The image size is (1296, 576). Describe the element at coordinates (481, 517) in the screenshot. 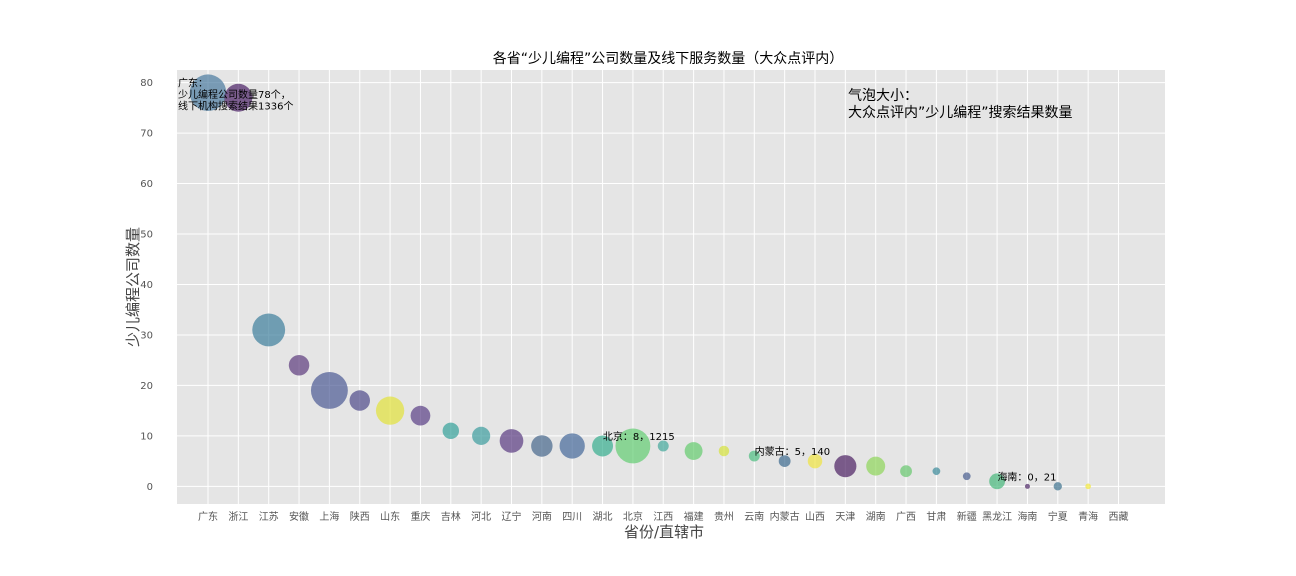

I see `x-tick-label: 河北` at that location.